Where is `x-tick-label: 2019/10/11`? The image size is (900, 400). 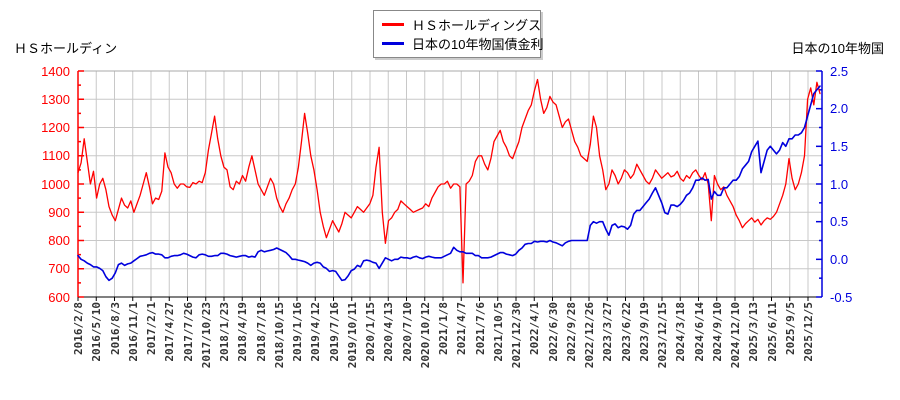 x-tick-label: 2019/10/11 is located at coordinates (352, 335).